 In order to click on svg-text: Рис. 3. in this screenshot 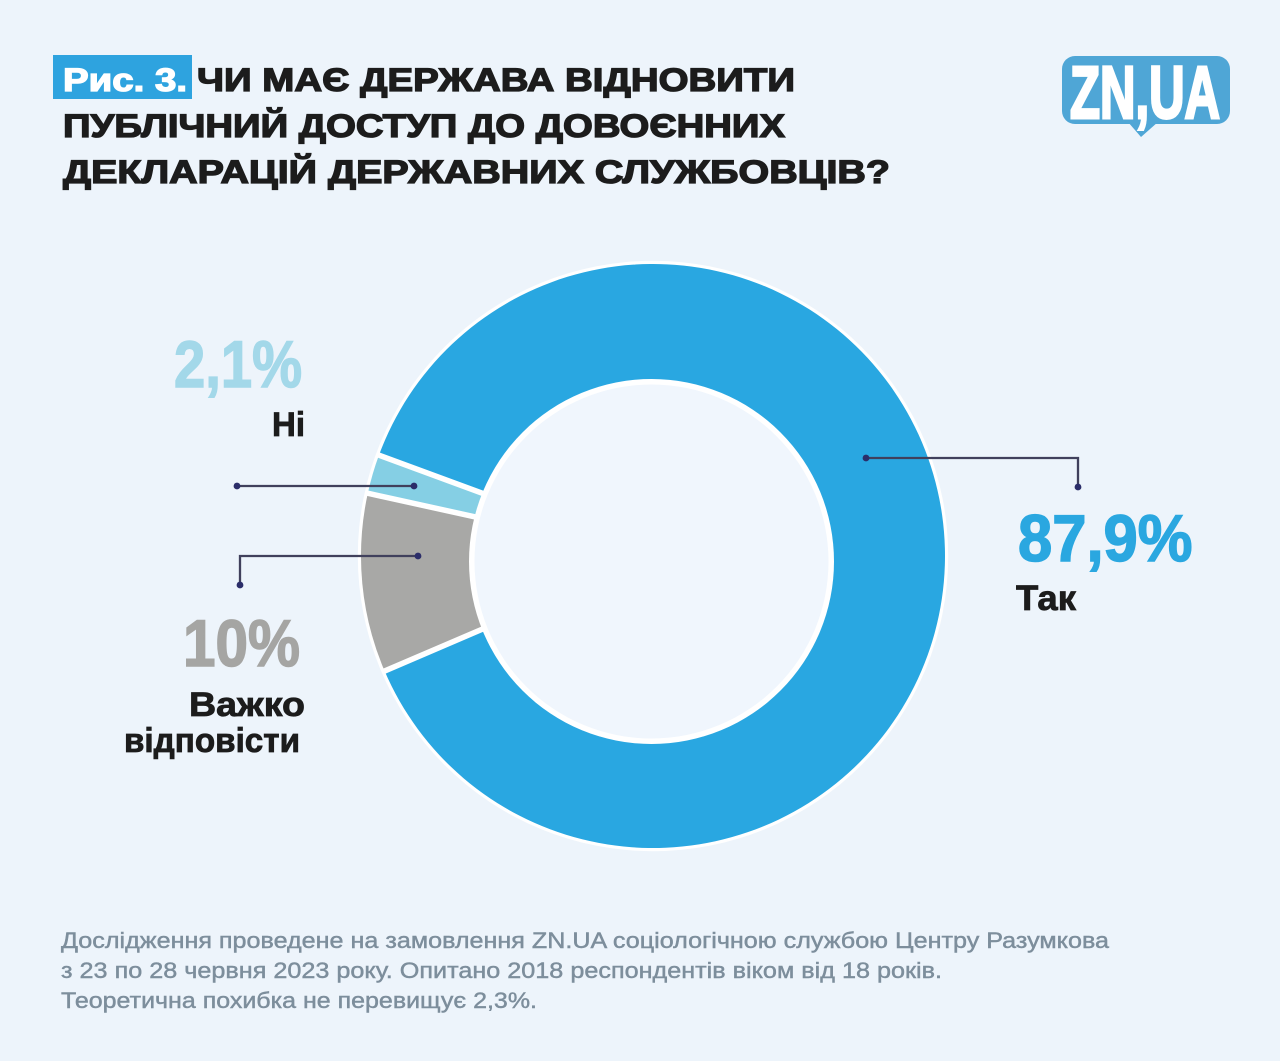, I will do `click(125, 80)`.